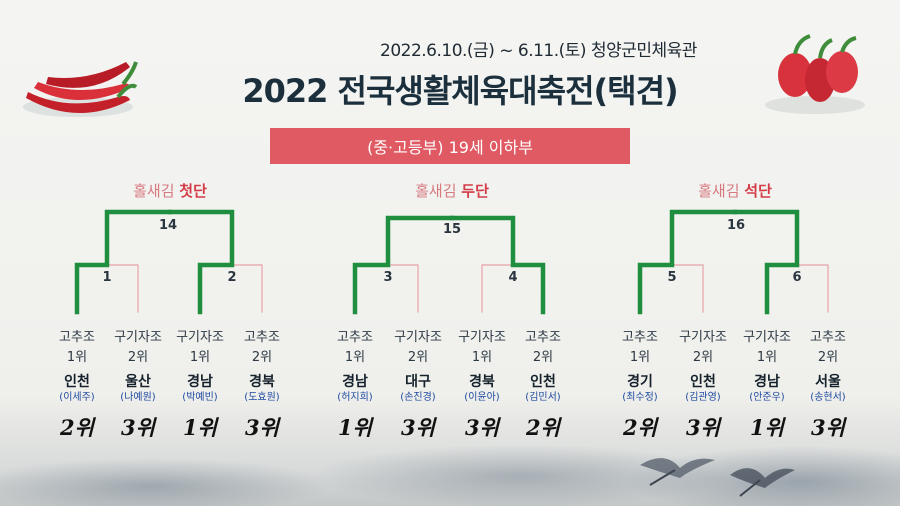 This screenshot has width=900, height=506. I want to click on player-name: (박예빈), so click(200, 397).